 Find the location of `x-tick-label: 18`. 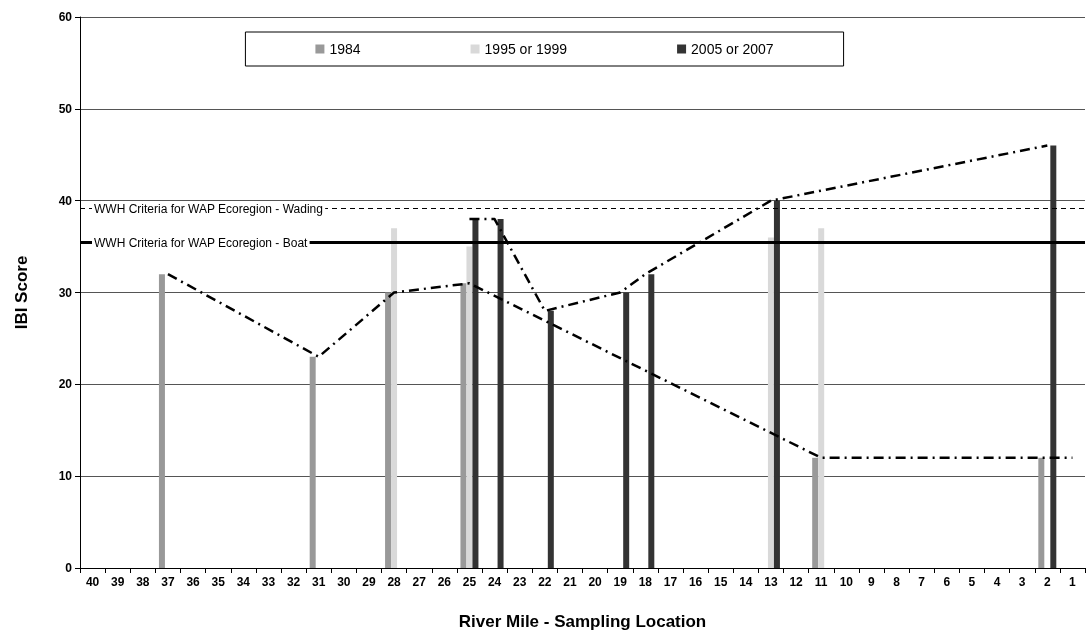

x-tick-label: 18 is located at coordinates (645, 582).